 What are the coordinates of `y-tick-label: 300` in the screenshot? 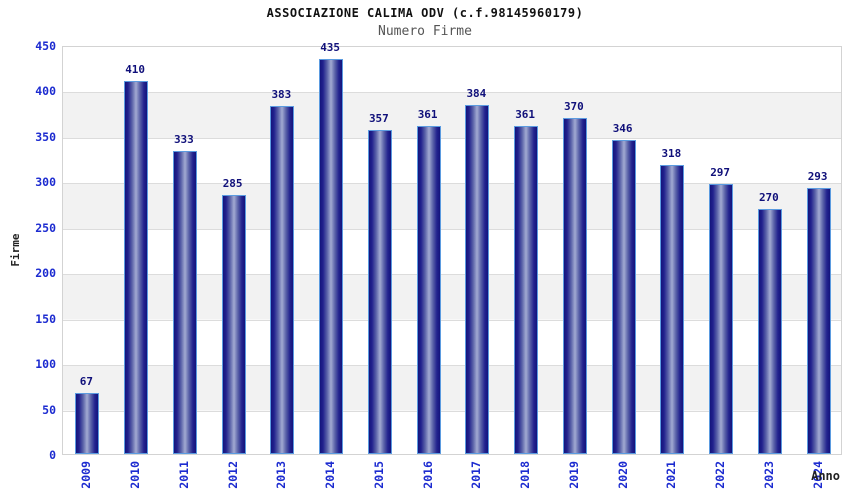 It's located at (45, 182).